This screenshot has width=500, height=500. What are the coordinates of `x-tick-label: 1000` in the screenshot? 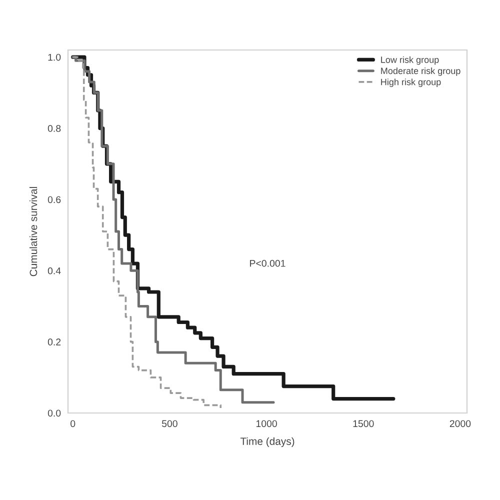 It's located at (266, 424).